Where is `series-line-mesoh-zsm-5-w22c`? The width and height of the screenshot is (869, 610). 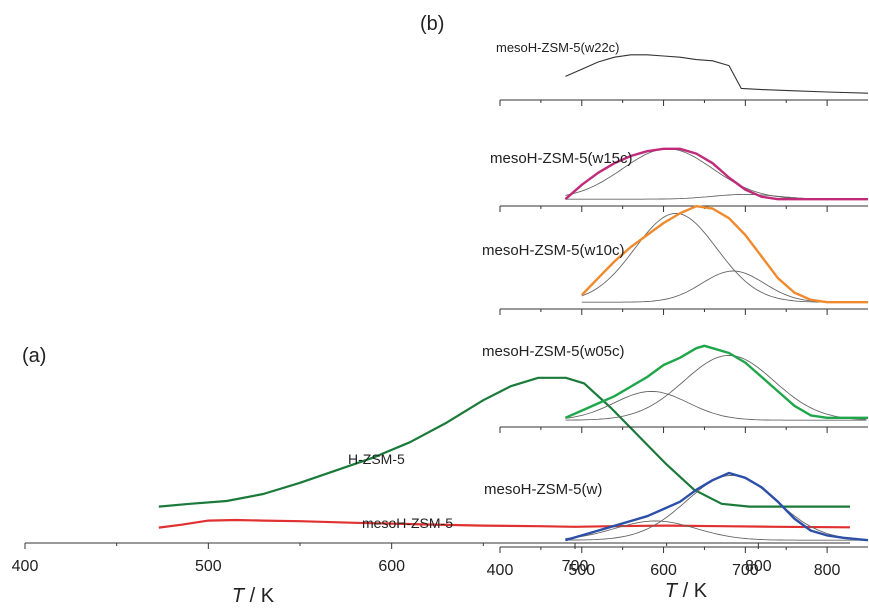 series-line-mesoh-zsm-5-w22c is located at coordinates (717, 74).